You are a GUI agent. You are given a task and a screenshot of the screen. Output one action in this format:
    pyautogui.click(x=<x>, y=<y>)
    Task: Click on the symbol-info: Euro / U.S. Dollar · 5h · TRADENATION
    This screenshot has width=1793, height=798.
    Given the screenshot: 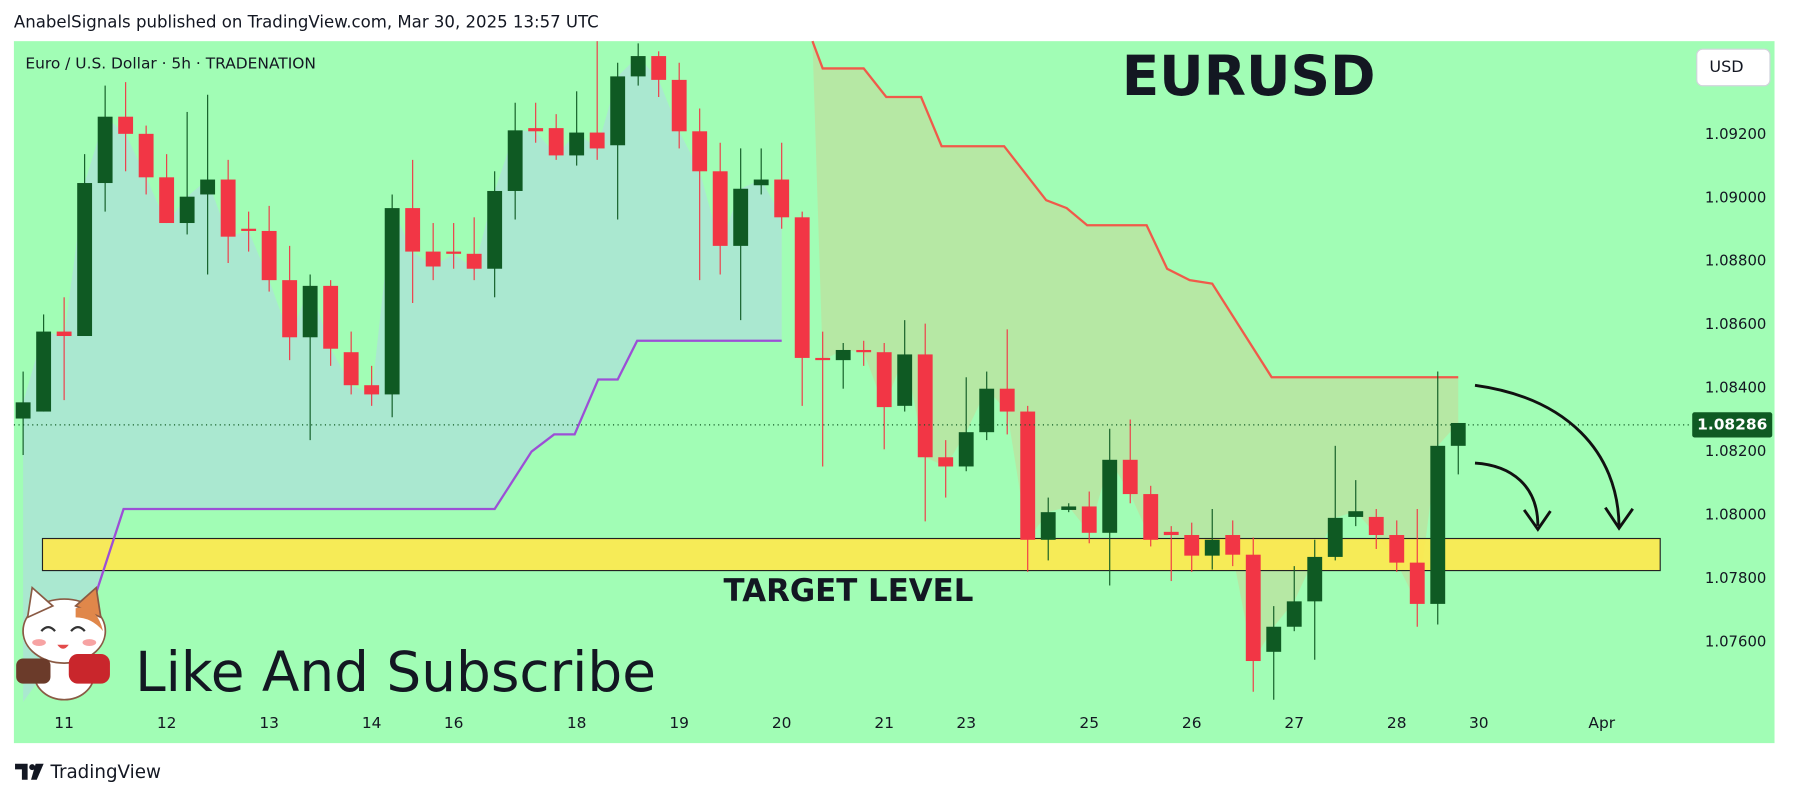 What is the action you would take?
    pyautogui.click(x=170, y=64)
    